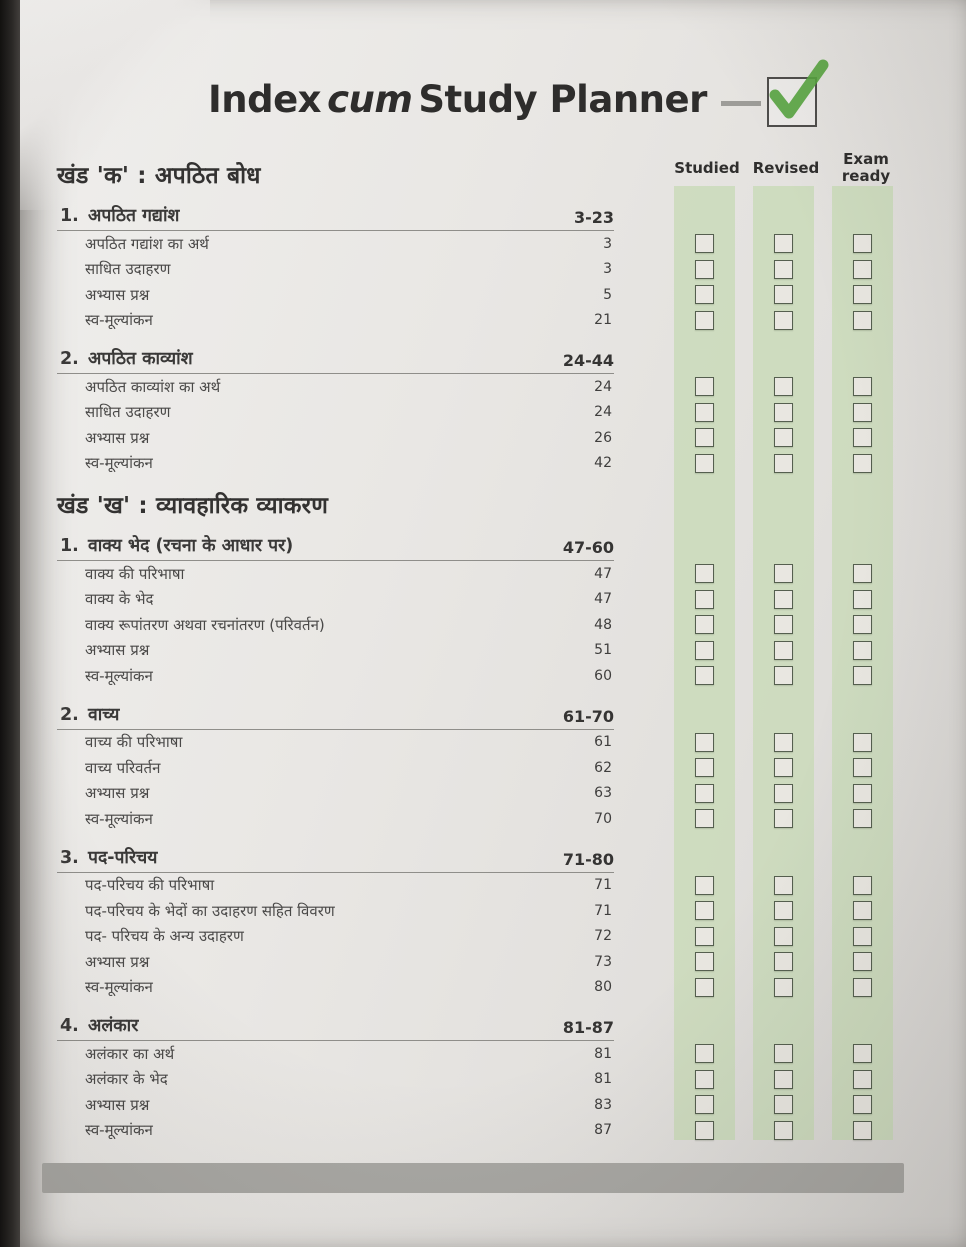  Describe the element at coordinates (603, 599) in the screenshot. I see `toc-item-page-number: 47` at that location.